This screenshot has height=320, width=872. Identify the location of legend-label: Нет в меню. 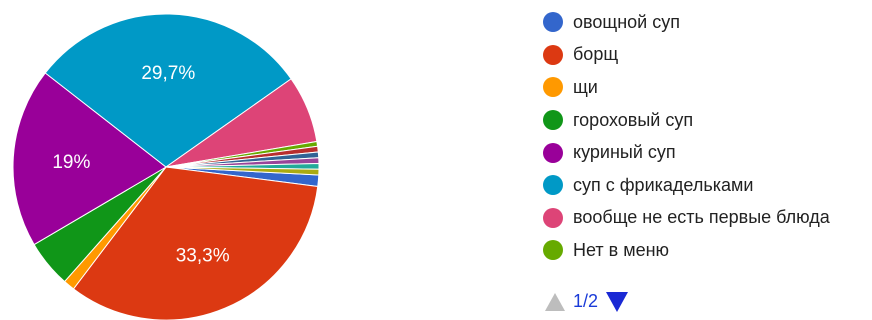
(621, 249).